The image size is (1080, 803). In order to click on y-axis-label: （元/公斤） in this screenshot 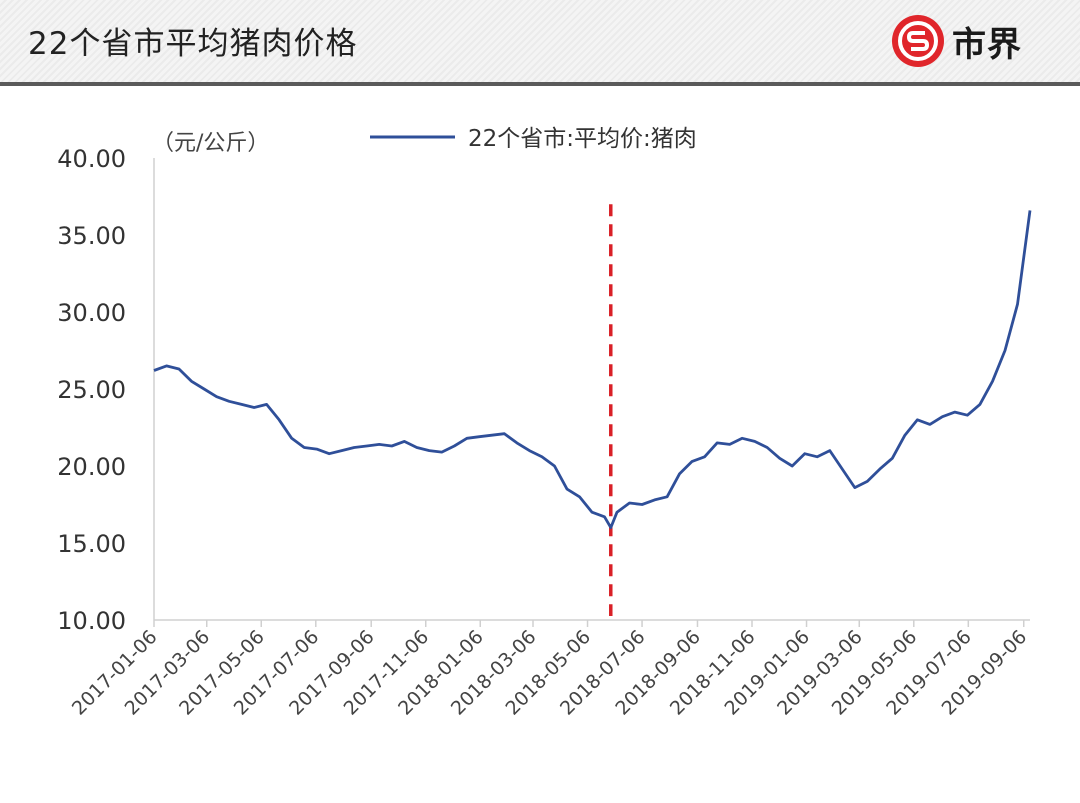, I will do `click(210, 143)`.